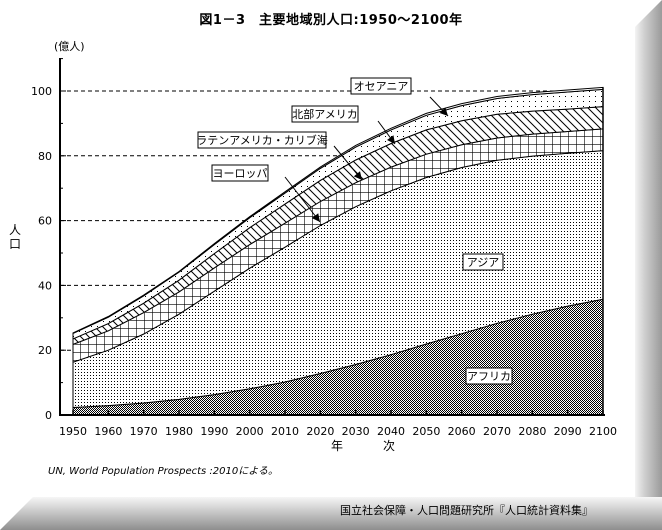 The width and height of the screenshot is (662, 530). I want to click on source-note: UN, World Population Prospects :2010による。, so click(163, 471).